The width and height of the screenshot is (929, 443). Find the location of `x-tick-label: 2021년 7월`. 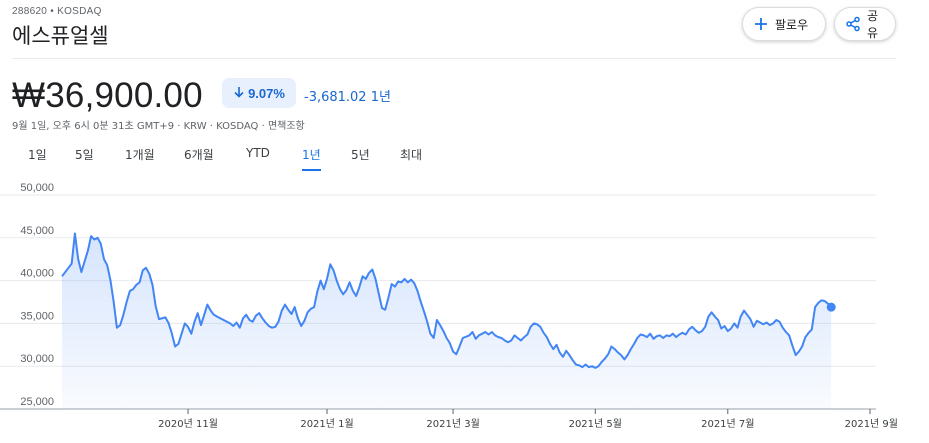

x-tick-label: 2021년 7월 is located at coordinates (727, 424).